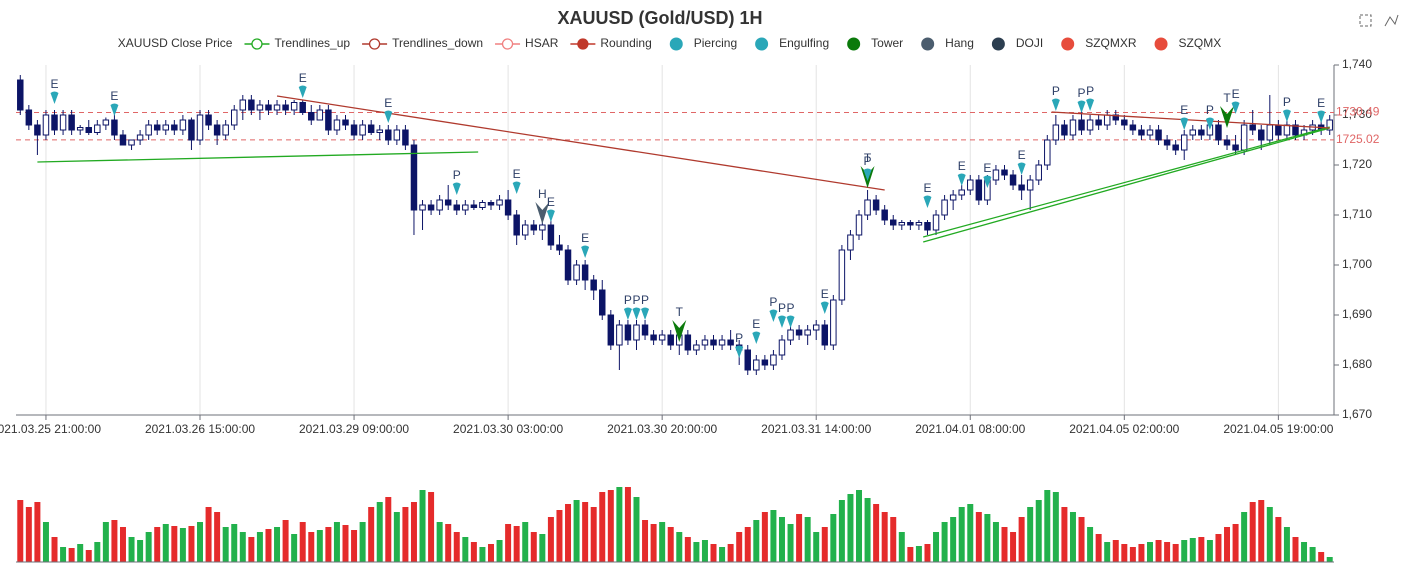  What do you see at coordinates (1357, 114) in the screenshot?
I see `y-tick-label: 1,730` at bounding box center [1357, 114].